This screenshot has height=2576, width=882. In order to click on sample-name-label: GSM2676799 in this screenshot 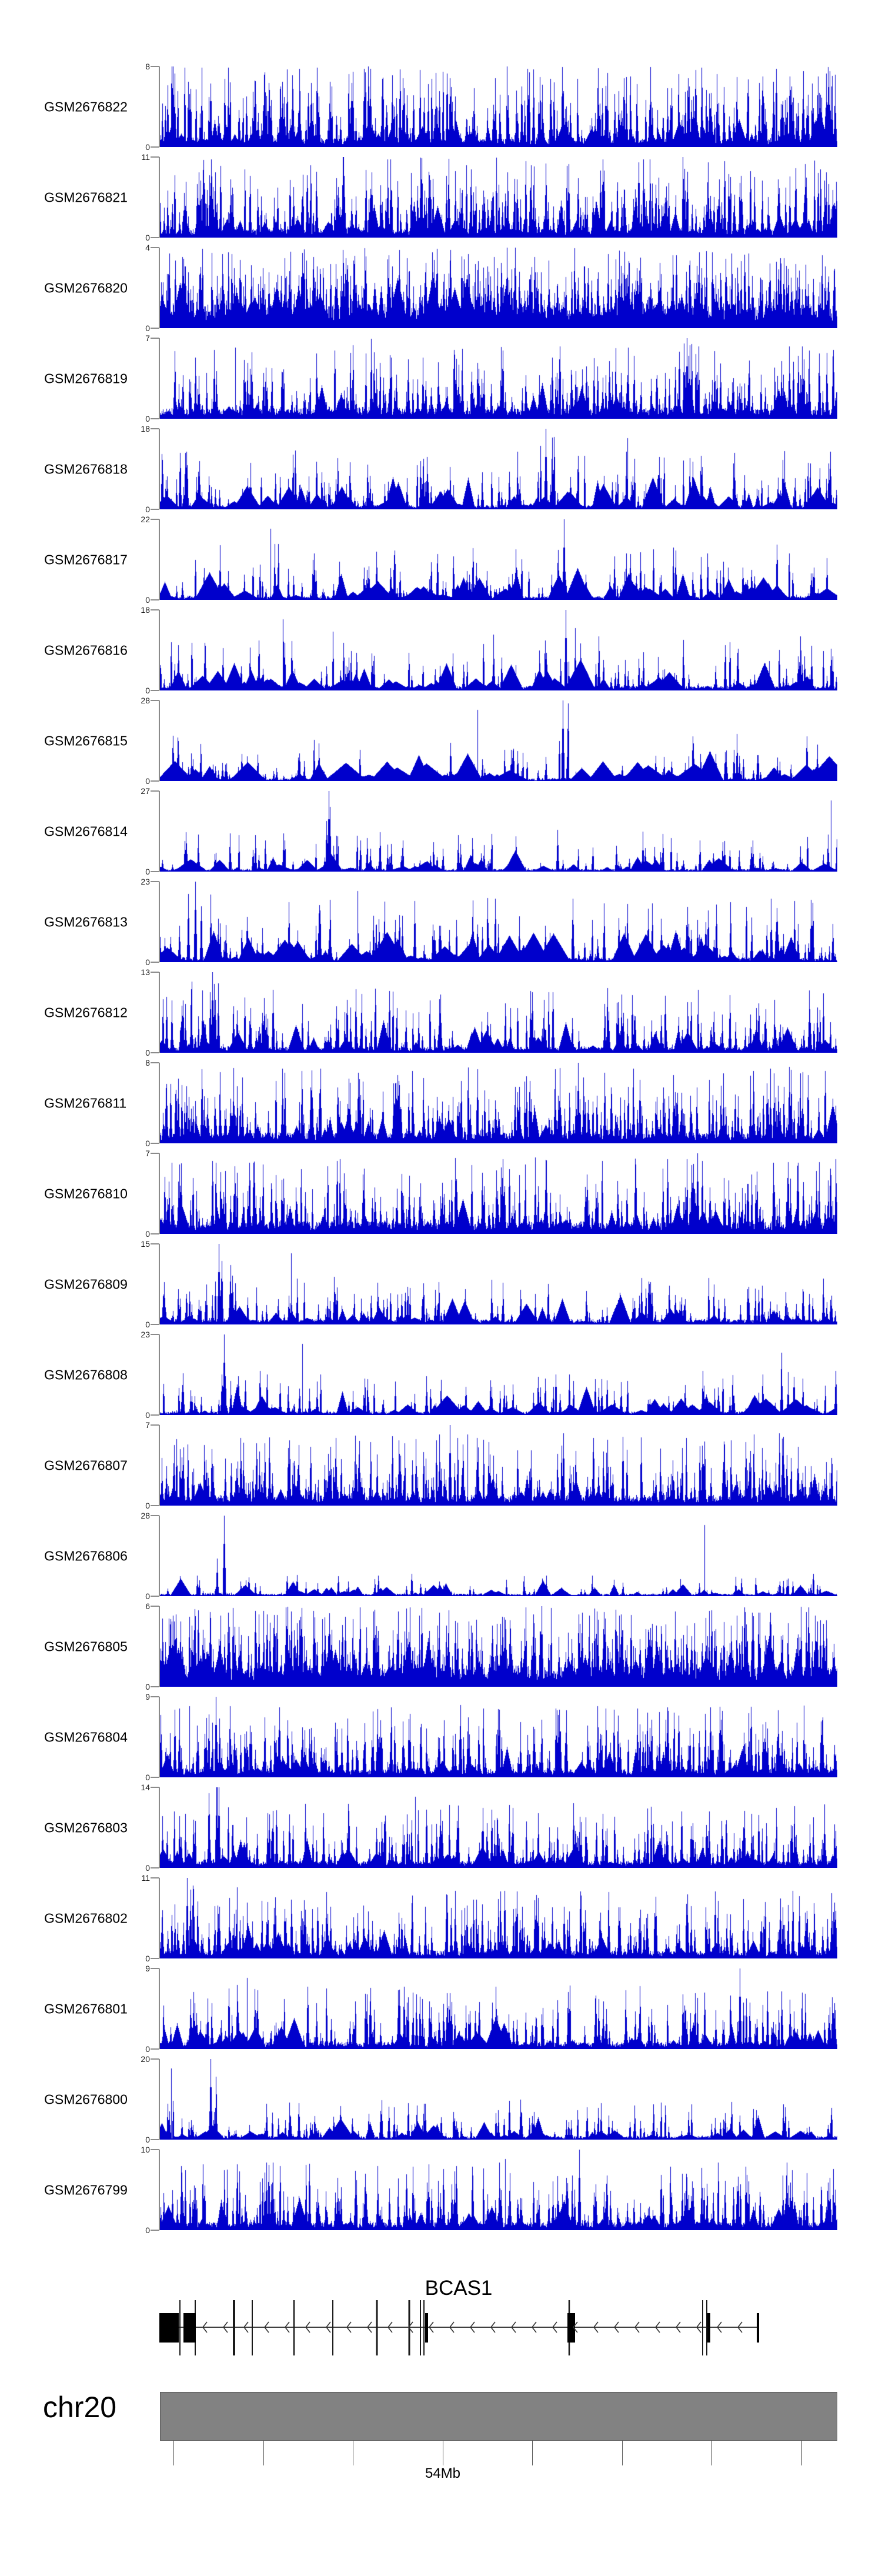, I will do `click(86, 2189)`.